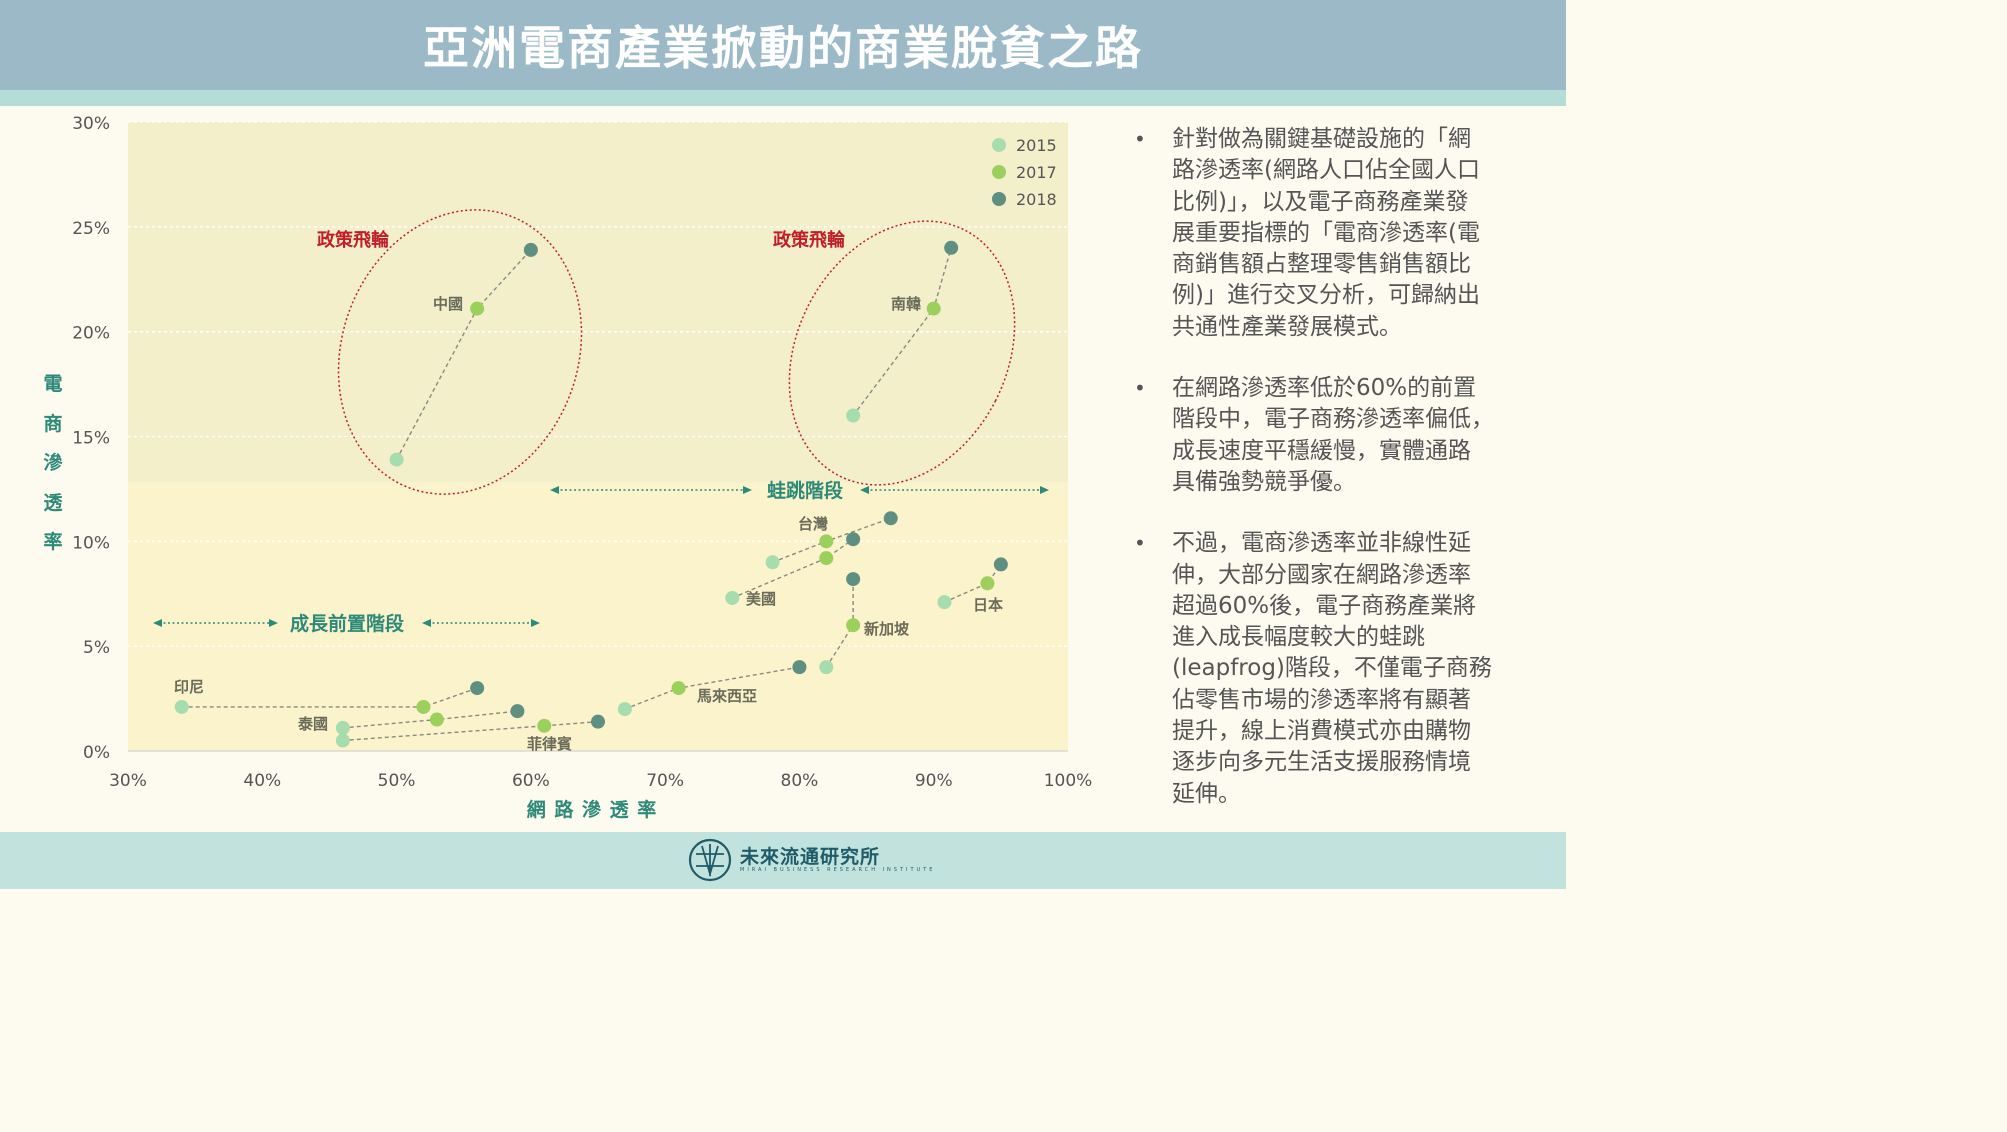 This screenshot has width=2007, height=1132. I want to click on x-tick-label: 90%, so click(934, 781).